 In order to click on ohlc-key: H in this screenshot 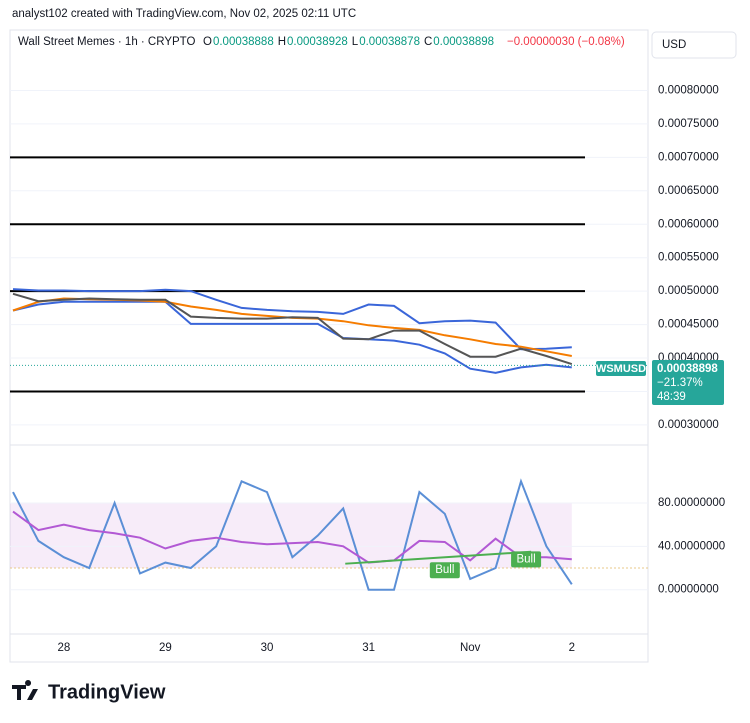, I will do `click(282, 42)`.